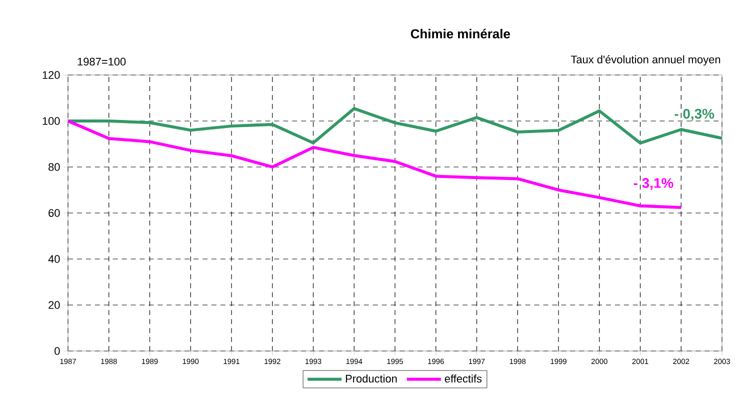  Describe the element at coordinates (51, 75) in the screenshot. I see `y-tick-label: 120` at that location.